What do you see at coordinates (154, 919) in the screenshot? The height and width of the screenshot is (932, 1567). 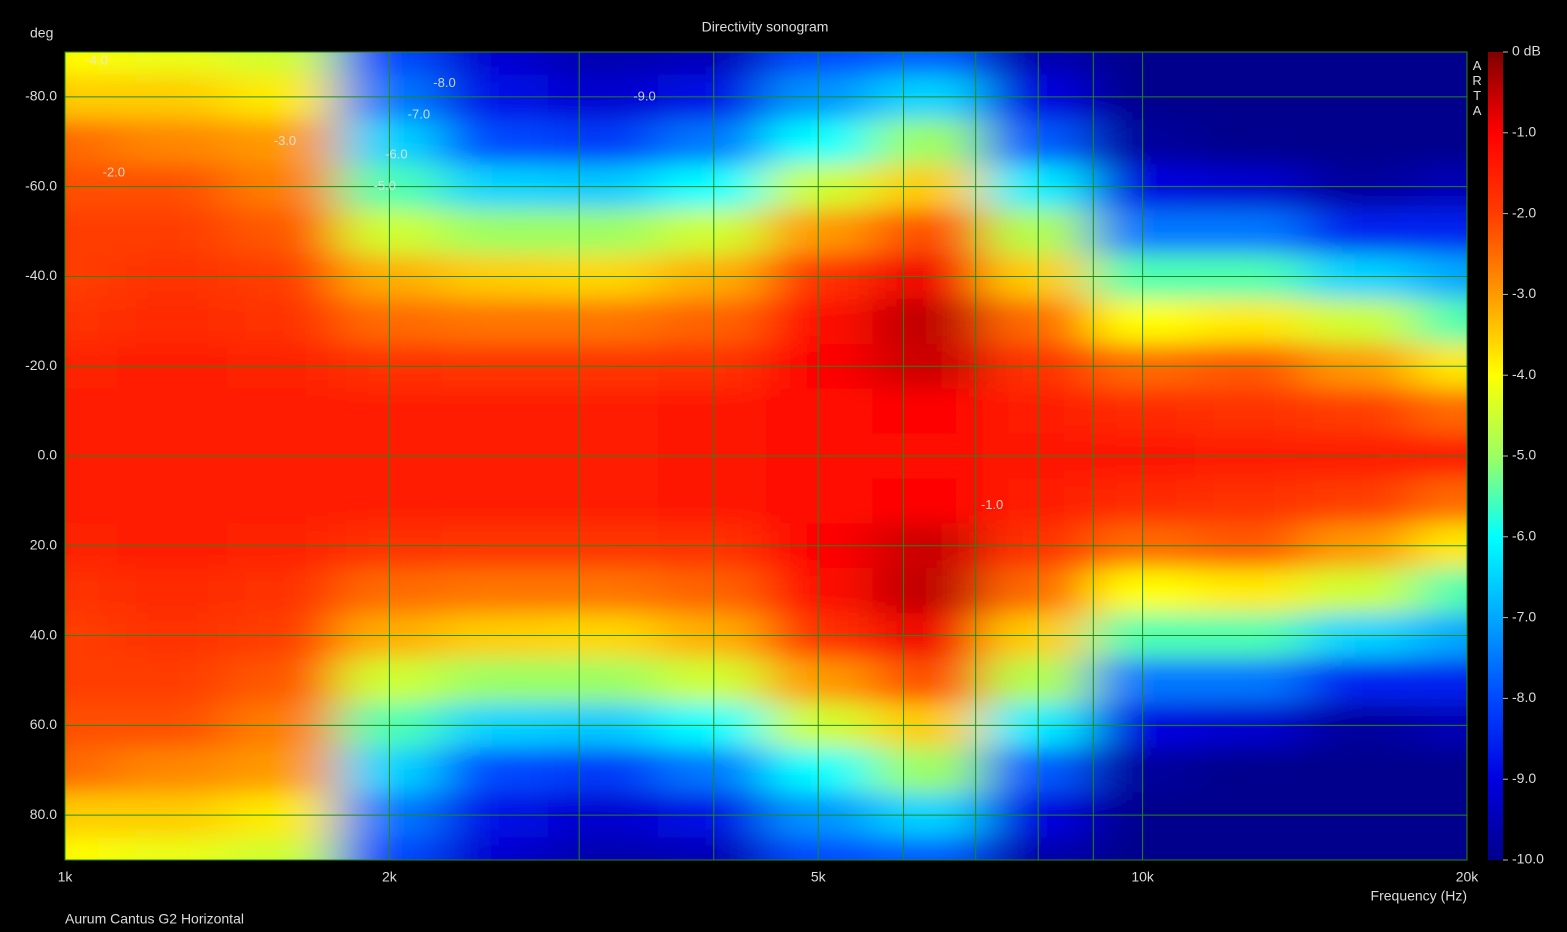 I see `footnote: Aurum Cantus G2 Horizontal` at bounding box center [154, 919].